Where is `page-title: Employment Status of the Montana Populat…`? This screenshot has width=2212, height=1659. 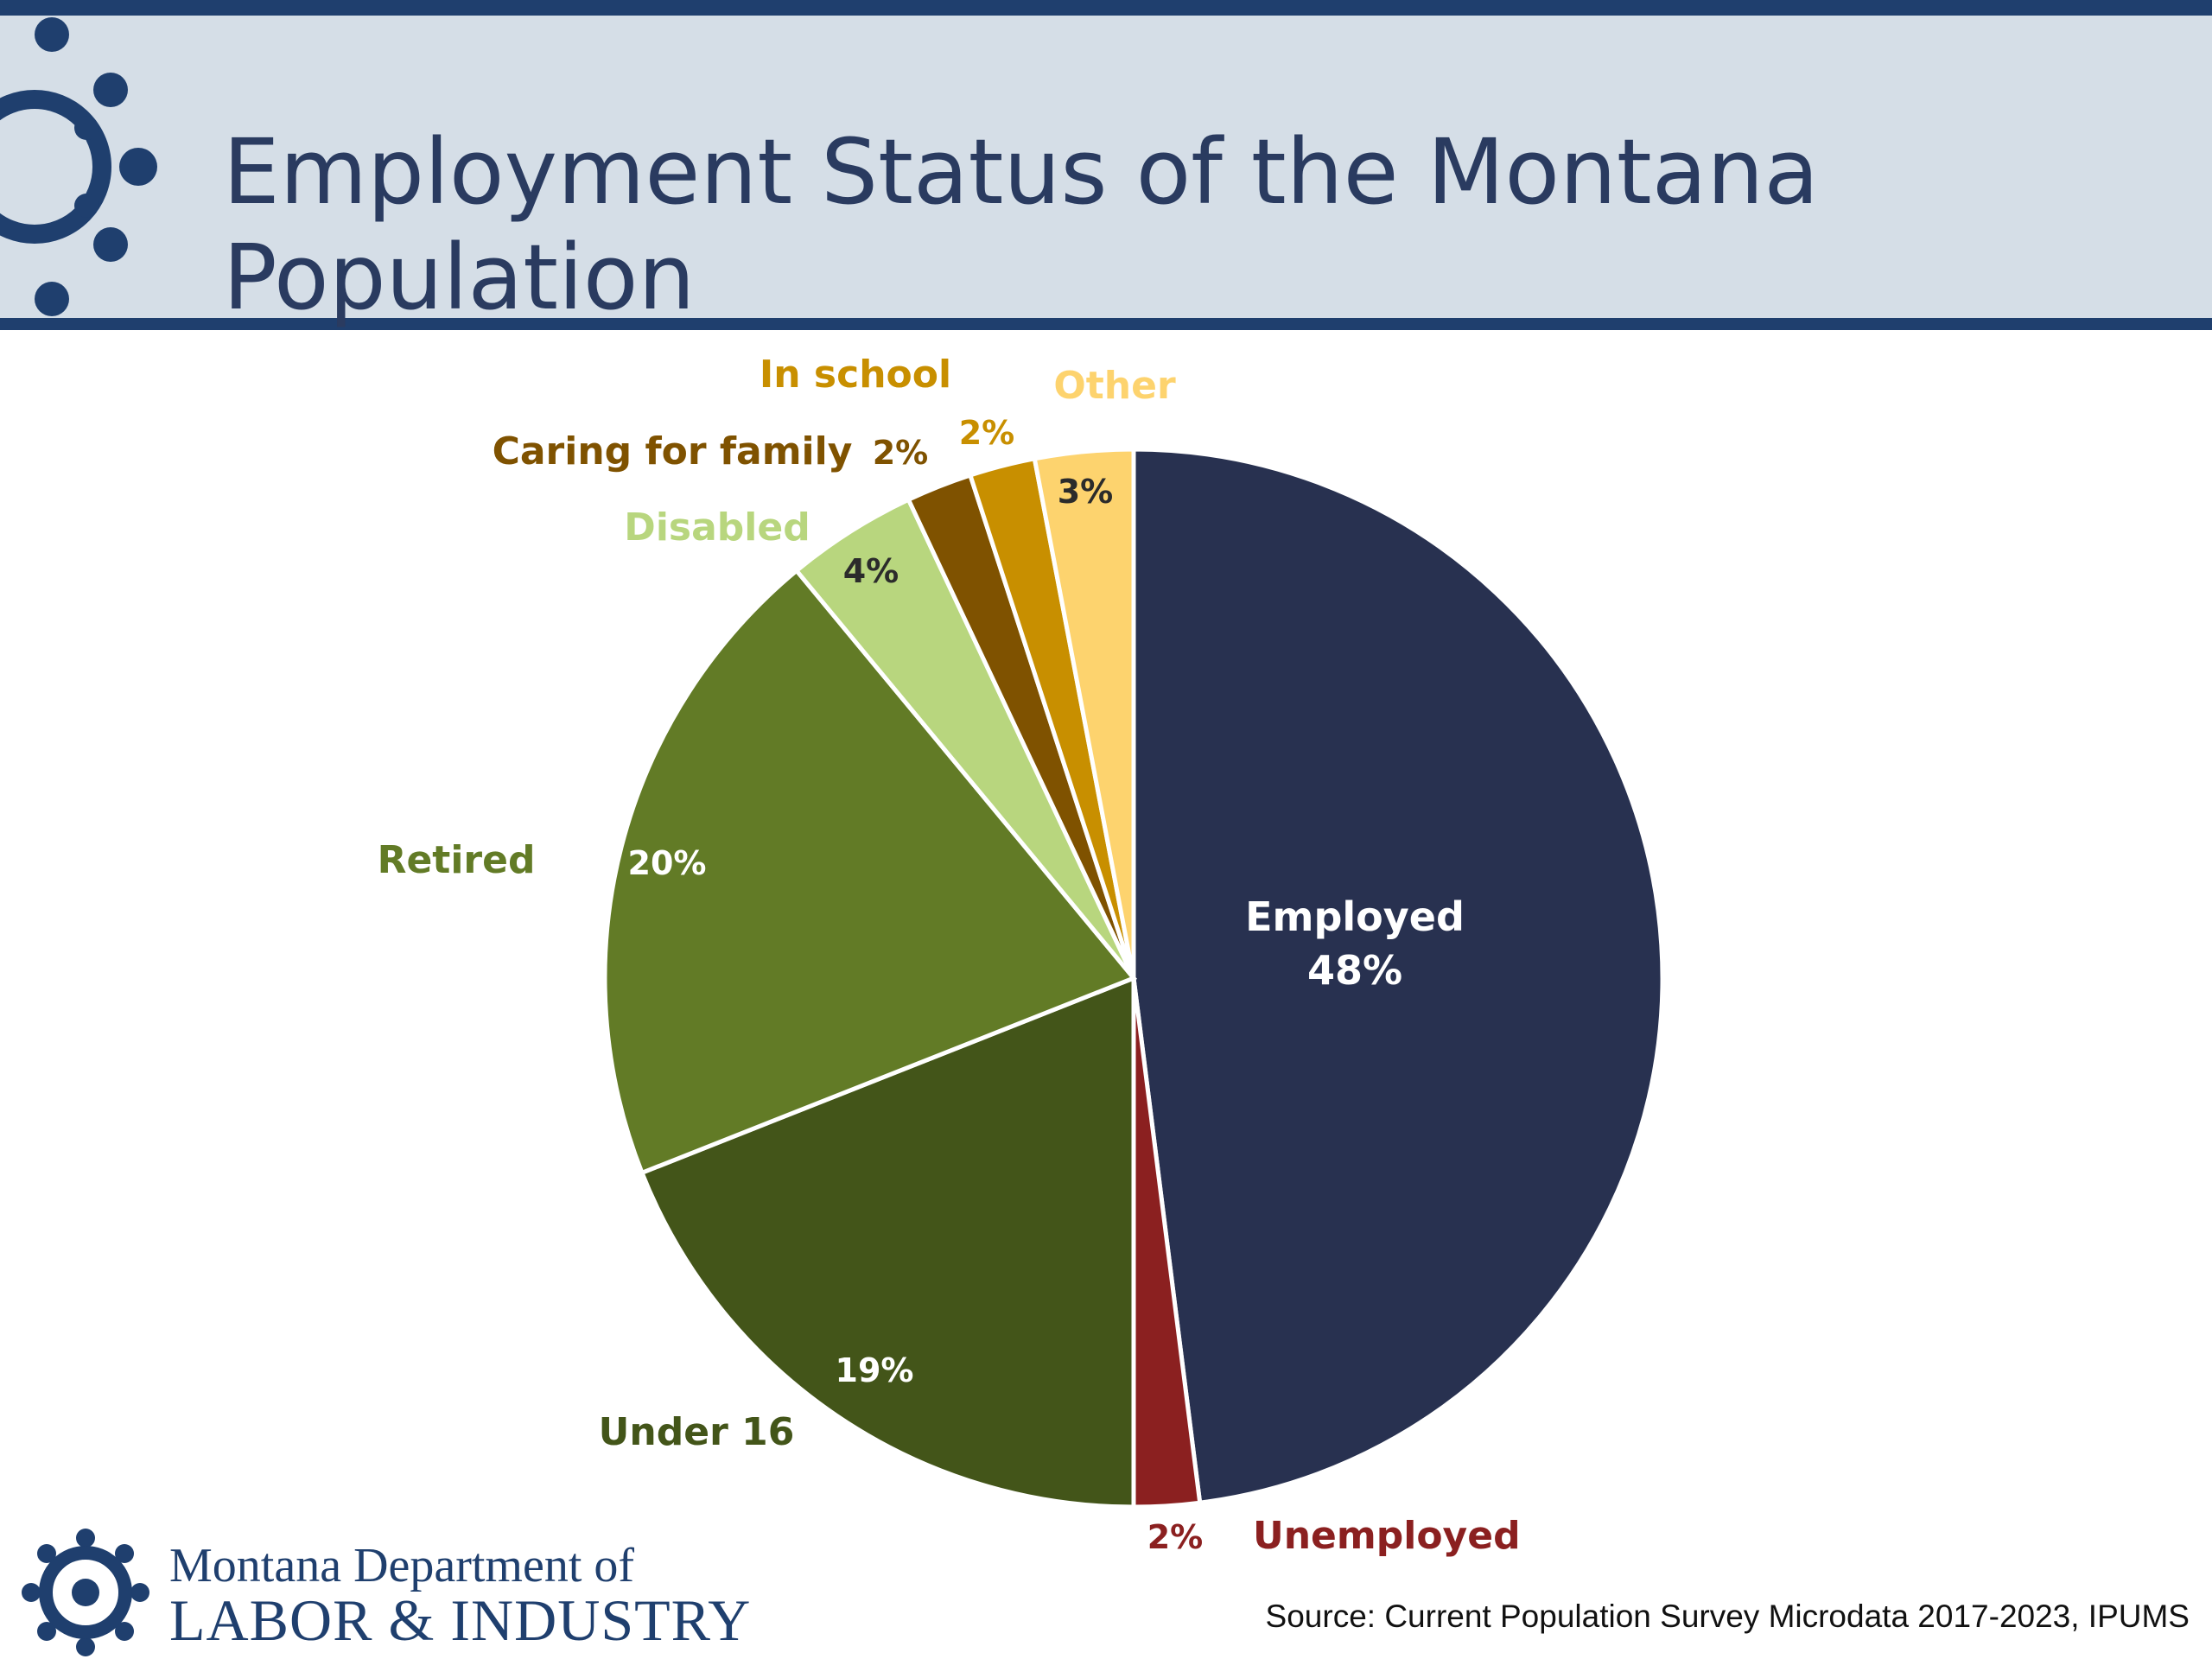
page-title: Employment Status of the Montana Populat… is located at coordinates (1021, 224).